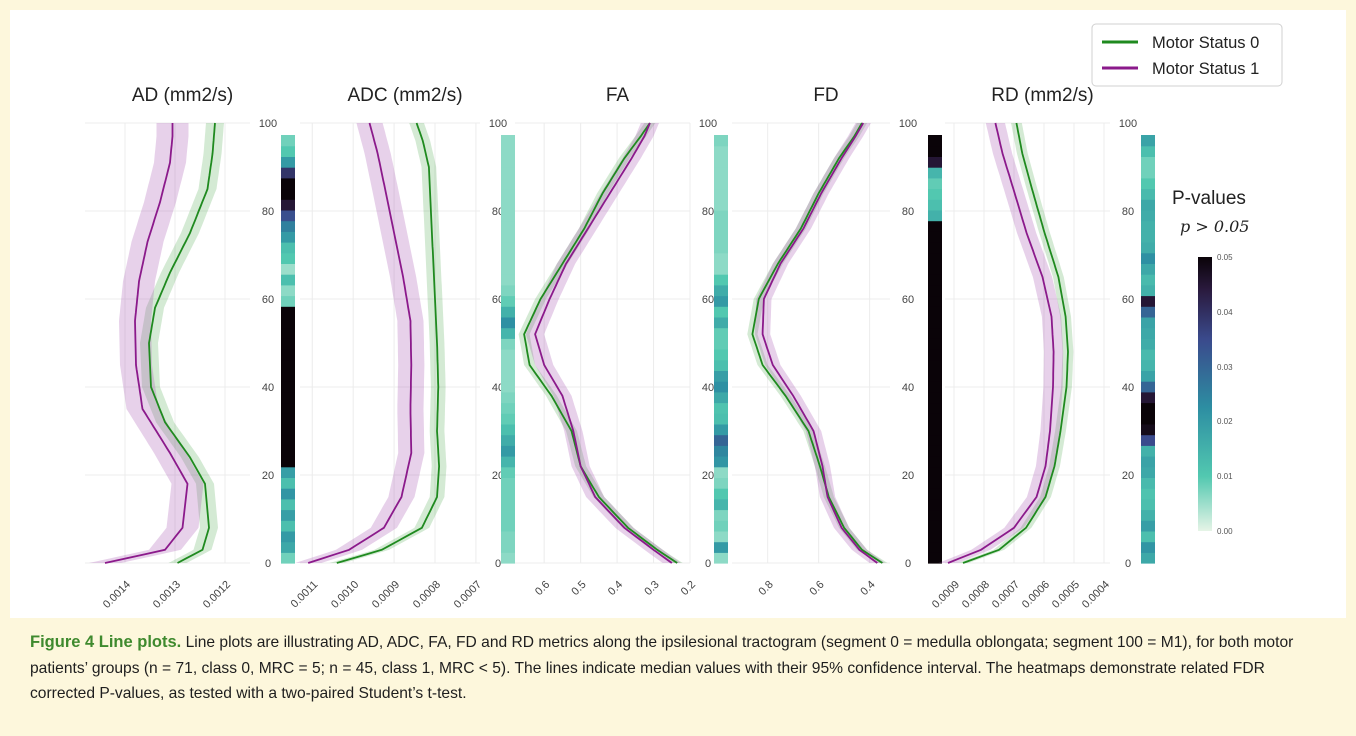 The width and height of the screenshot is (1356, 736). I want to click on colorbar-gradient, so click(1205, 394).